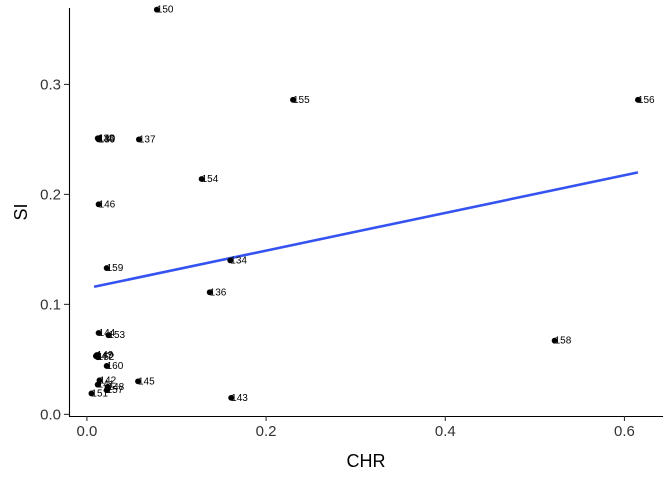 This screenshot has height=480, width=672. I want to click on point-label: 152, so click(106, 357).